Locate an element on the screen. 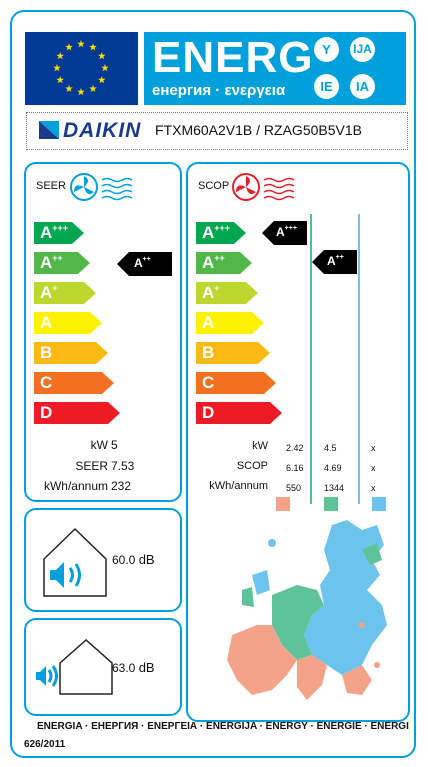 Image resolution: width=428 pixels, height=767 pixels. indoor-noise-house-icon is located at coordinates (75, 562).